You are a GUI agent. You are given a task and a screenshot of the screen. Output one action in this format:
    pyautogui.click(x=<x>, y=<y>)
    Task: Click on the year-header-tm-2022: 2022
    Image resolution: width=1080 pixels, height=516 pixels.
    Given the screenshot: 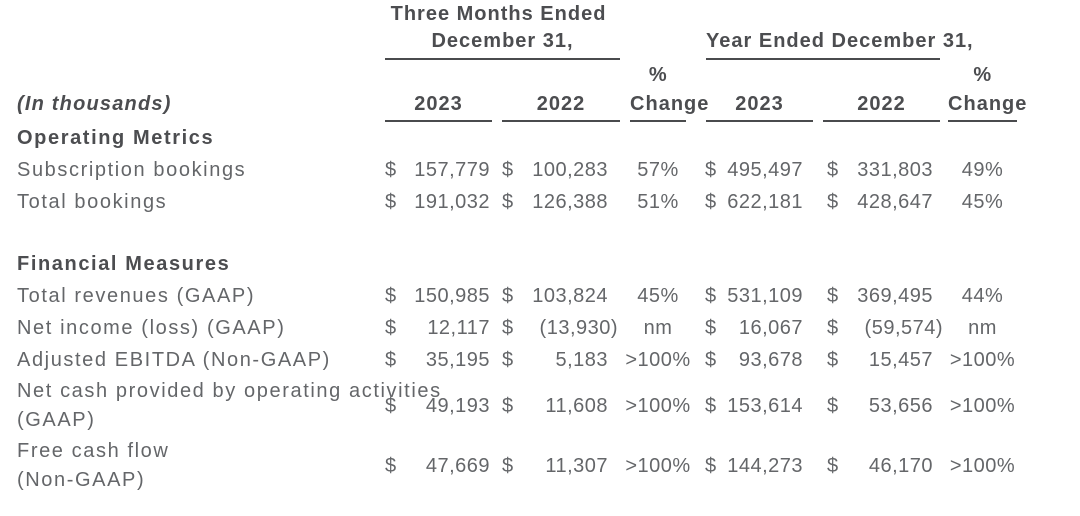 What is the action you would take?
    pyautogui.click(x=556, y=106)
    